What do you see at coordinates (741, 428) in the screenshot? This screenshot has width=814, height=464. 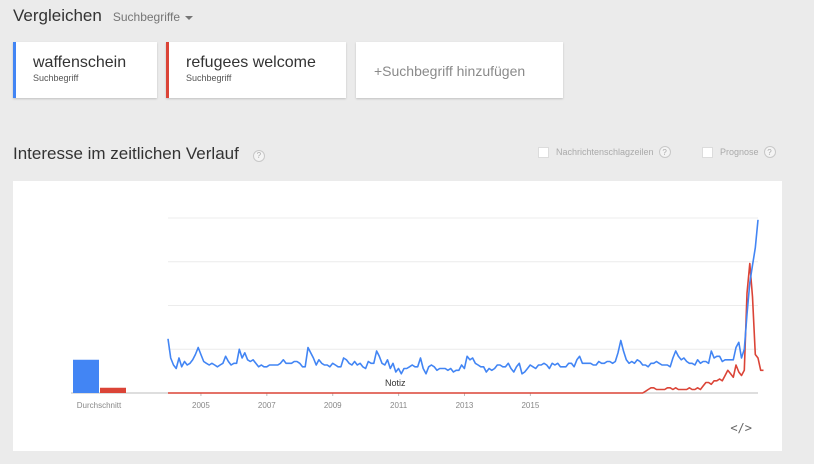 I see `embed-code-icon: </>` at bounding box center [741, 428].